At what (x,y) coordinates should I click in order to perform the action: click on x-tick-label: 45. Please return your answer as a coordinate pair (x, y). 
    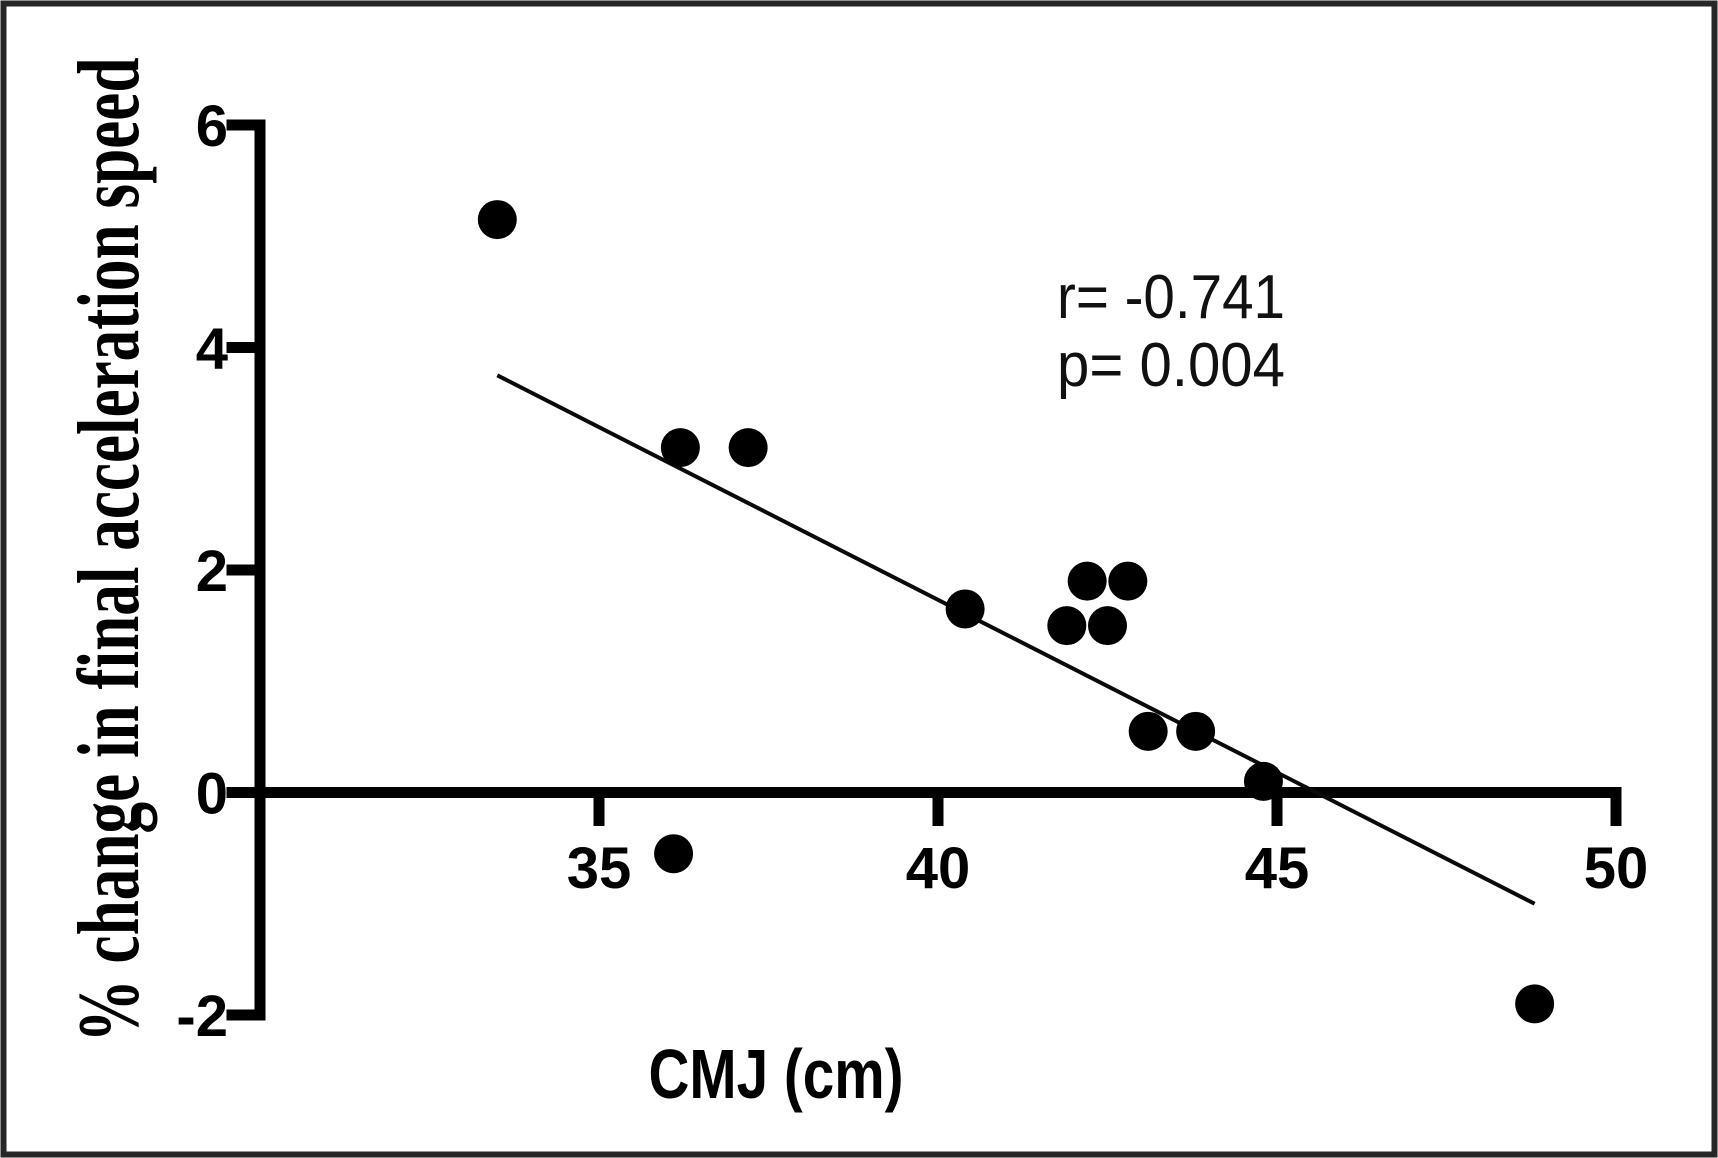
    Looking at the image, I should click on (1277, 868).